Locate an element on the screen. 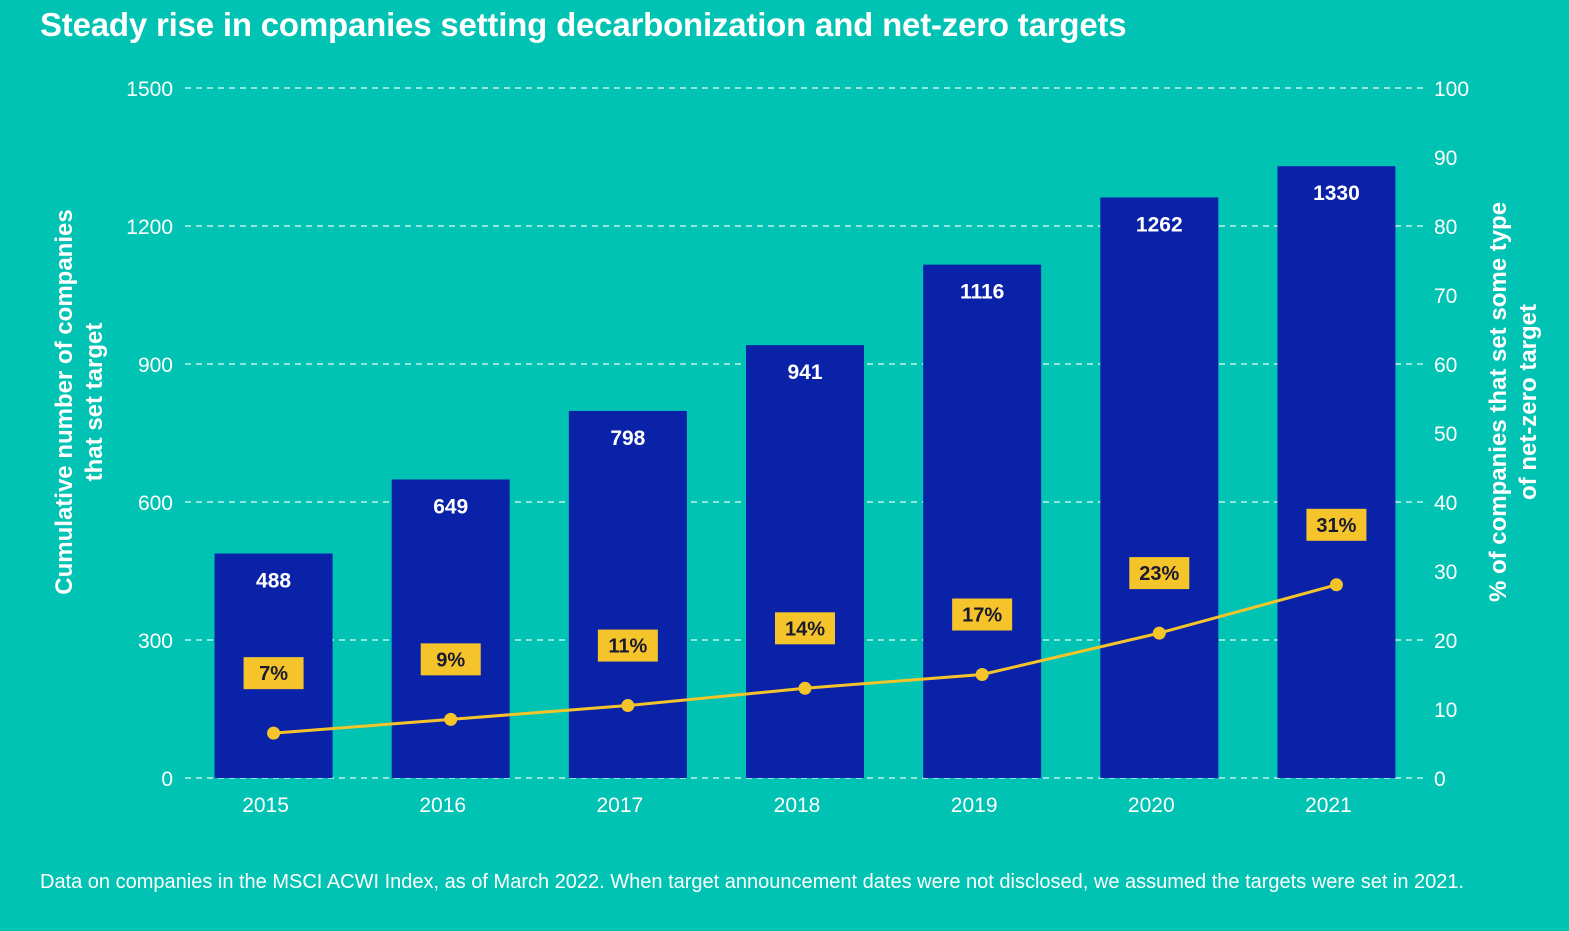 This screenshot has width=1569, height=931. bar-value-label: 798 is located at coordinates (627, 438).